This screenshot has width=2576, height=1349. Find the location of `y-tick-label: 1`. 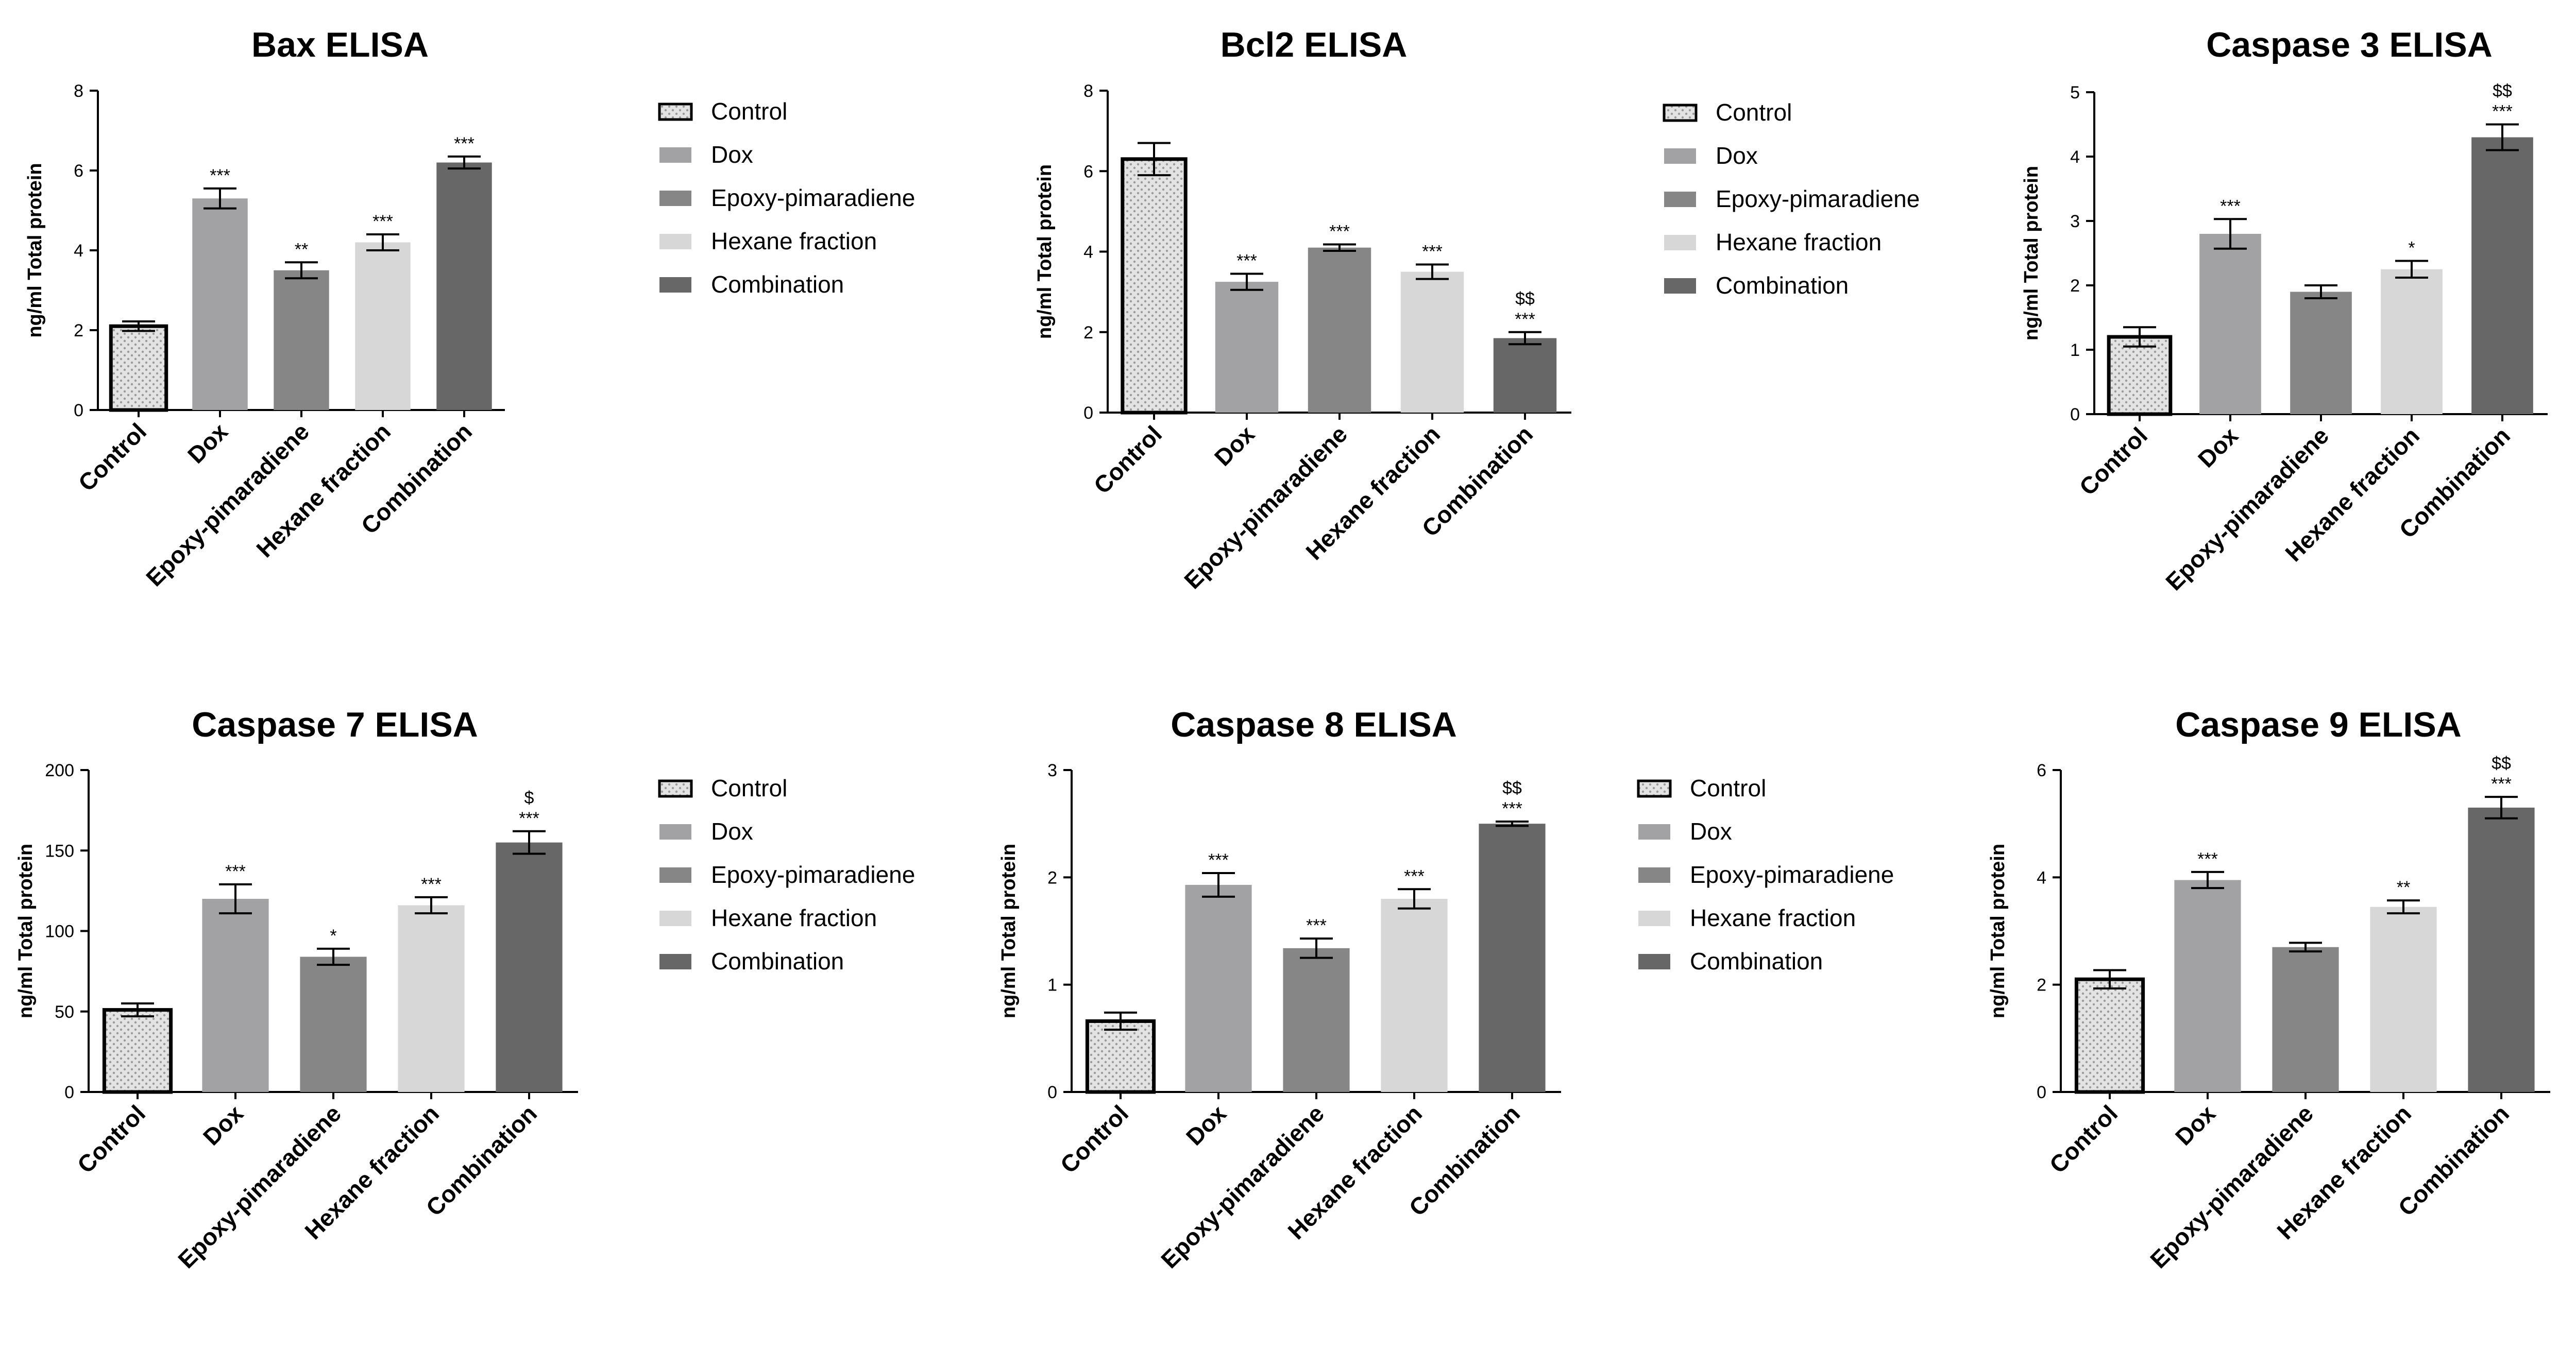

y-tick-label: 1 is located at coordinates (1052, 985).